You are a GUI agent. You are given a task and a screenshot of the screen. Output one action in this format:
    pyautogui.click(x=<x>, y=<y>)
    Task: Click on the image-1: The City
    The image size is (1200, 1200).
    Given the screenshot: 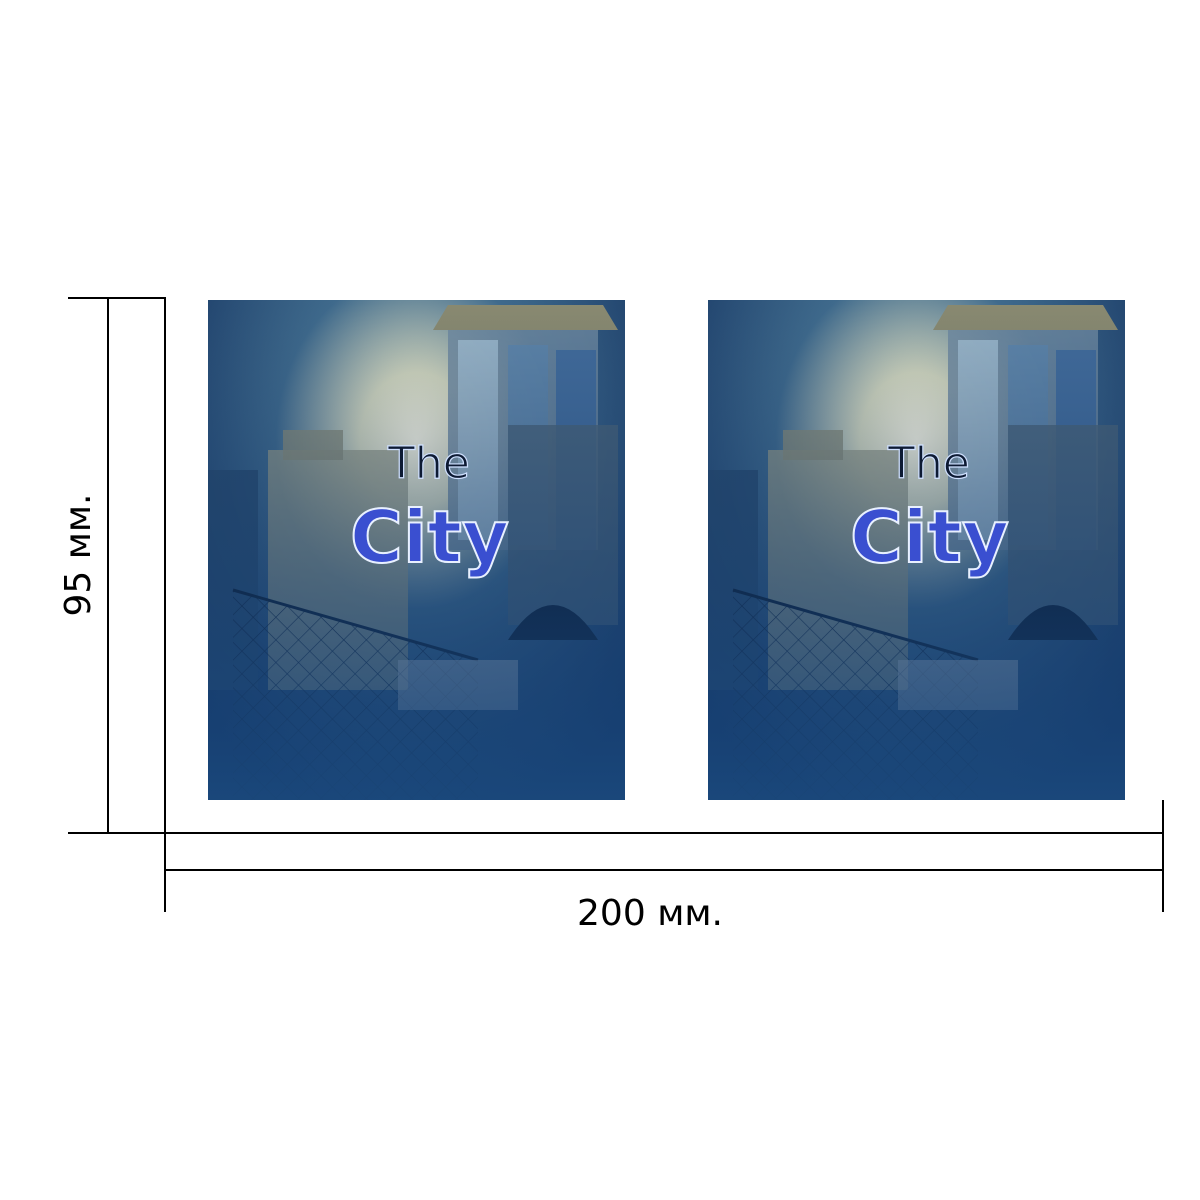 What is the action you would take?
    pyautogui.click(x=416, y=550)
    